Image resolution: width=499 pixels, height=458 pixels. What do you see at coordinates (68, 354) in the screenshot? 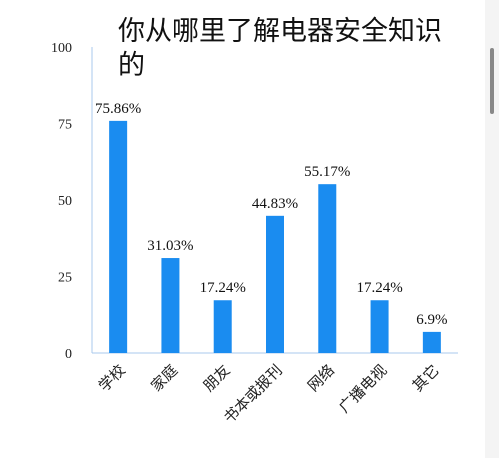
I see `y-tick-label: 0` at bounding box center [68, 354].